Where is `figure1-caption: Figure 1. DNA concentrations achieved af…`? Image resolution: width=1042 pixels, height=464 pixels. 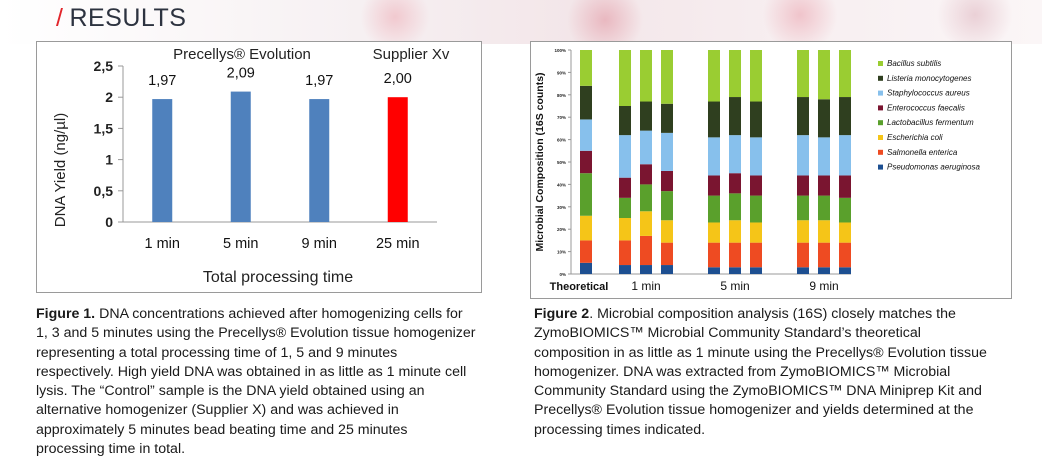
figure1-caption: Figure 1. DNA concentrations achieved af… is located at coordinates (258, 382).